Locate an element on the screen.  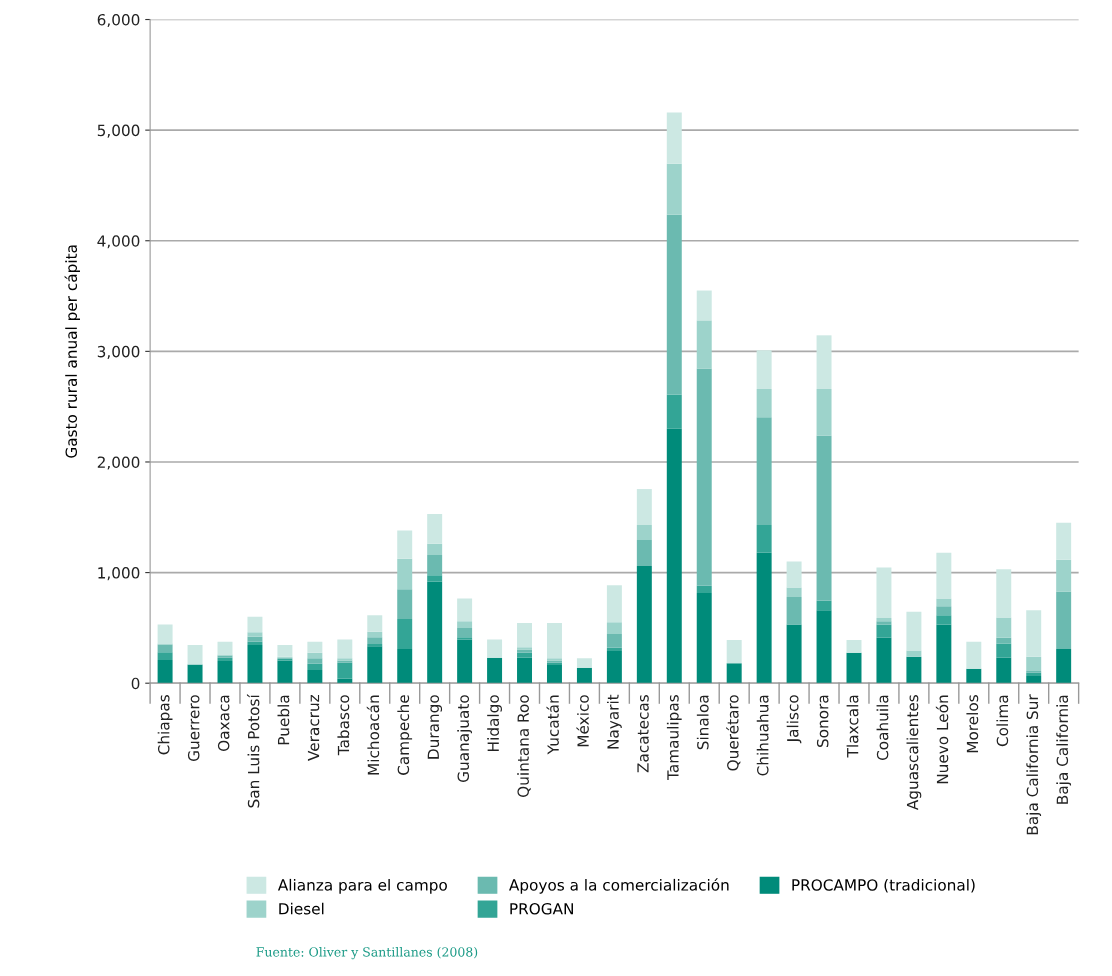
legend-label: Apoyos a la comercialización is located at coordinates (619, 886).